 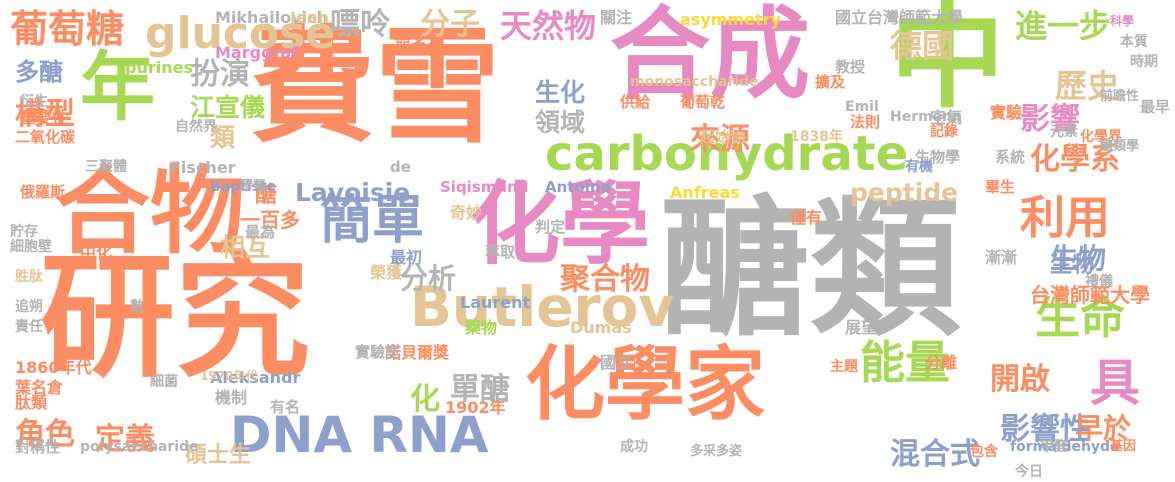 I want to click on cloud-word: Baptiste, so click(x=243, y=187).